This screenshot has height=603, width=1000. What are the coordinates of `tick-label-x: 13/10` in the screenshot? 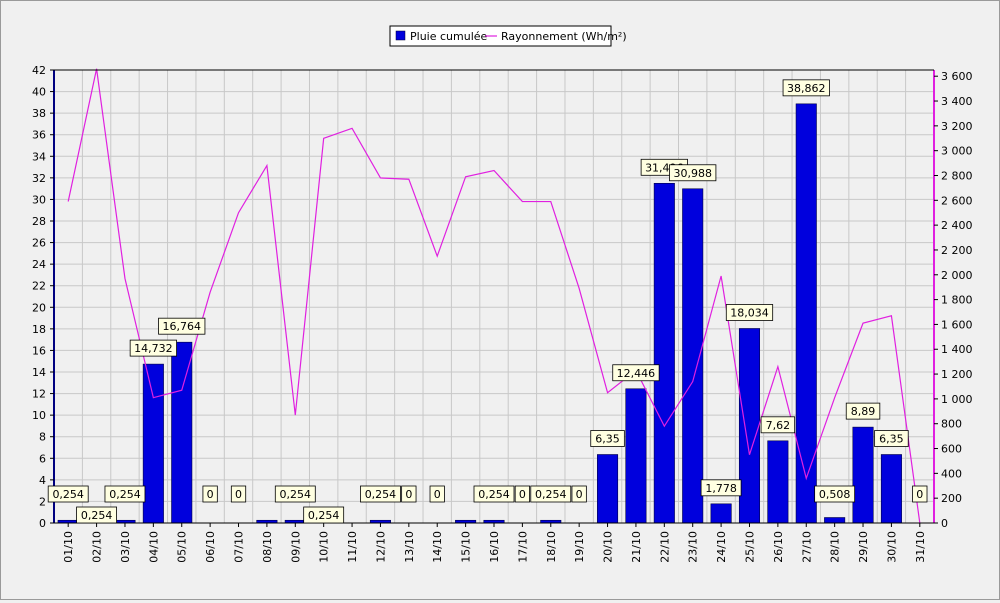 It's located at (409, 547).